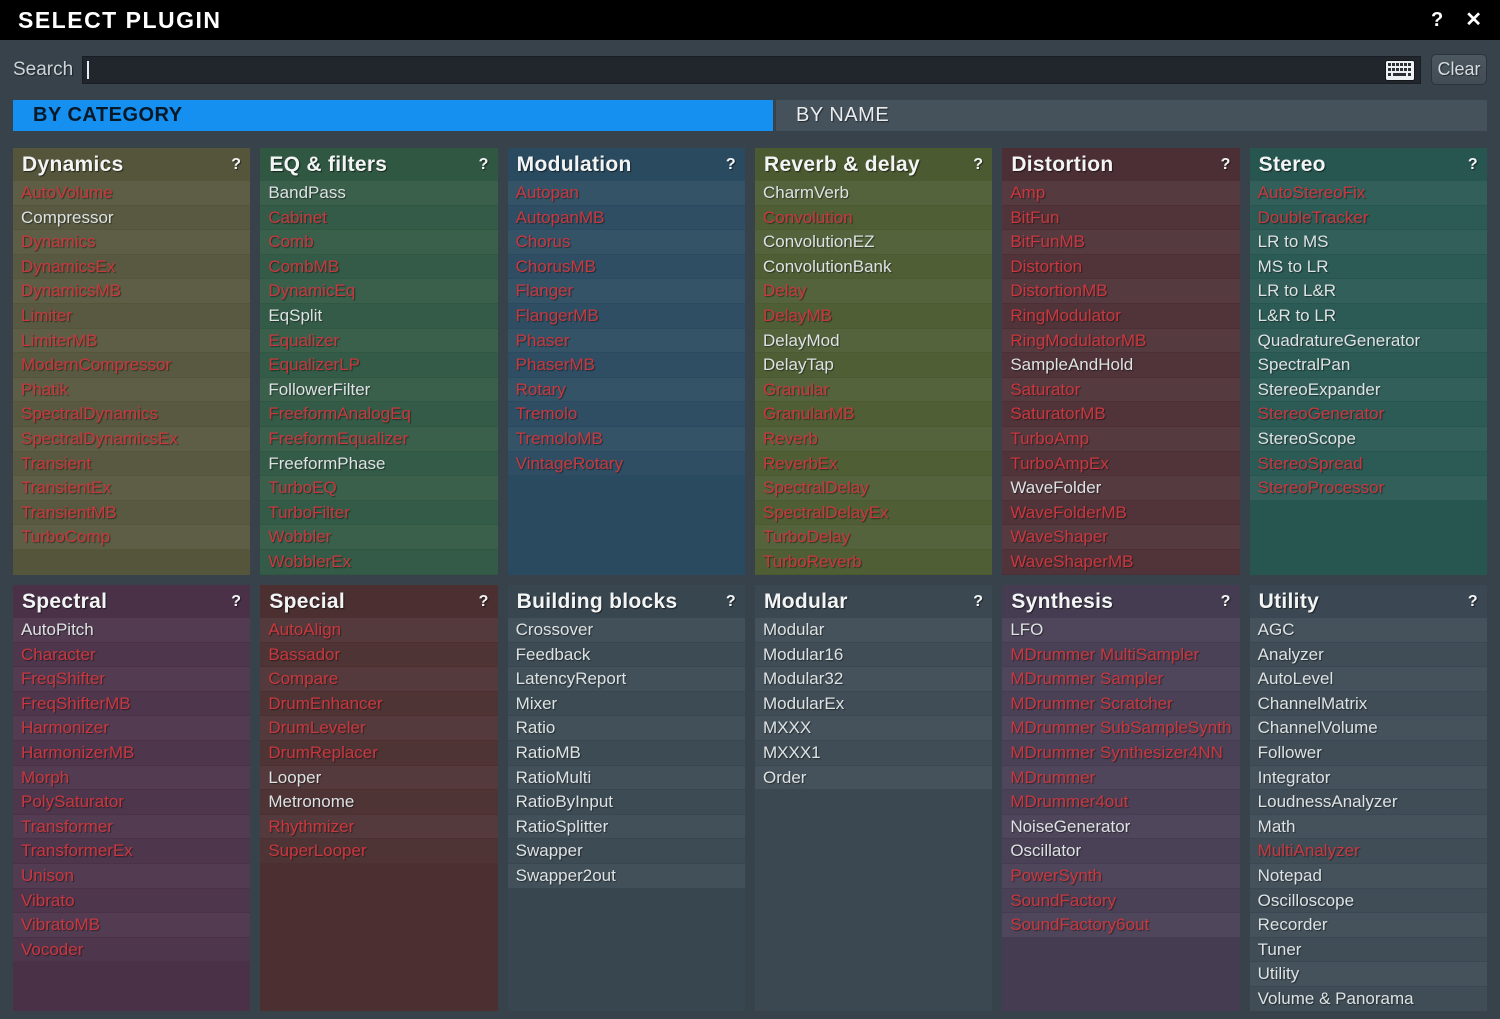  Describe the element at coordinates (626, 193) in the screenshot. I see `plugin-item: Autopan` at that location.